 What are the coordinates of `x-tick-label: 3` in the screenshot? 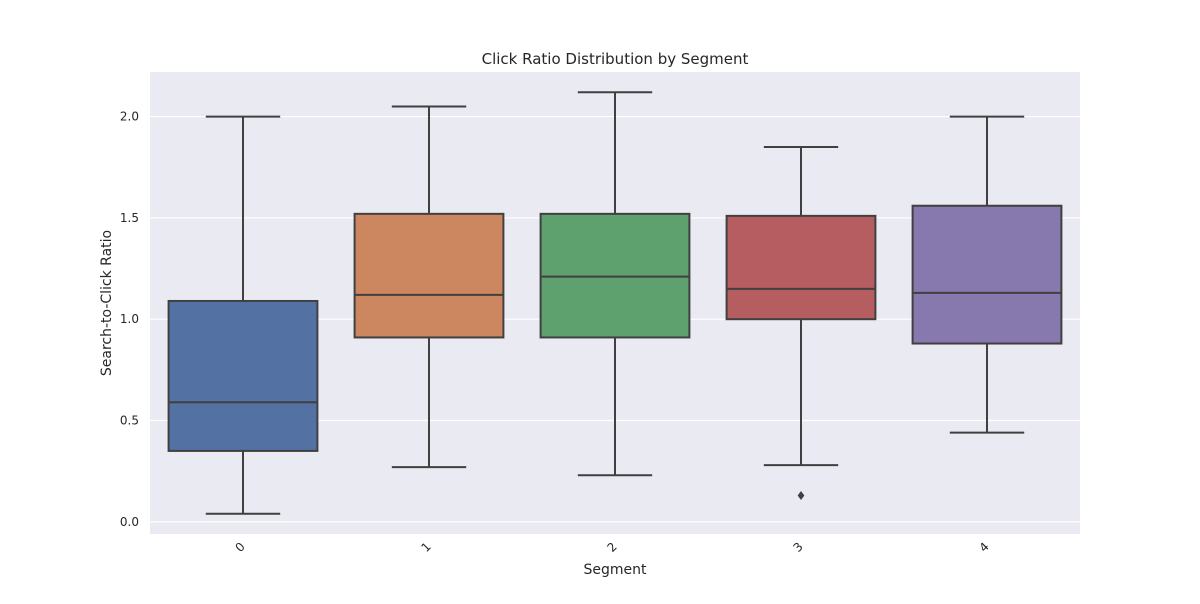 It's located at (798, 547).